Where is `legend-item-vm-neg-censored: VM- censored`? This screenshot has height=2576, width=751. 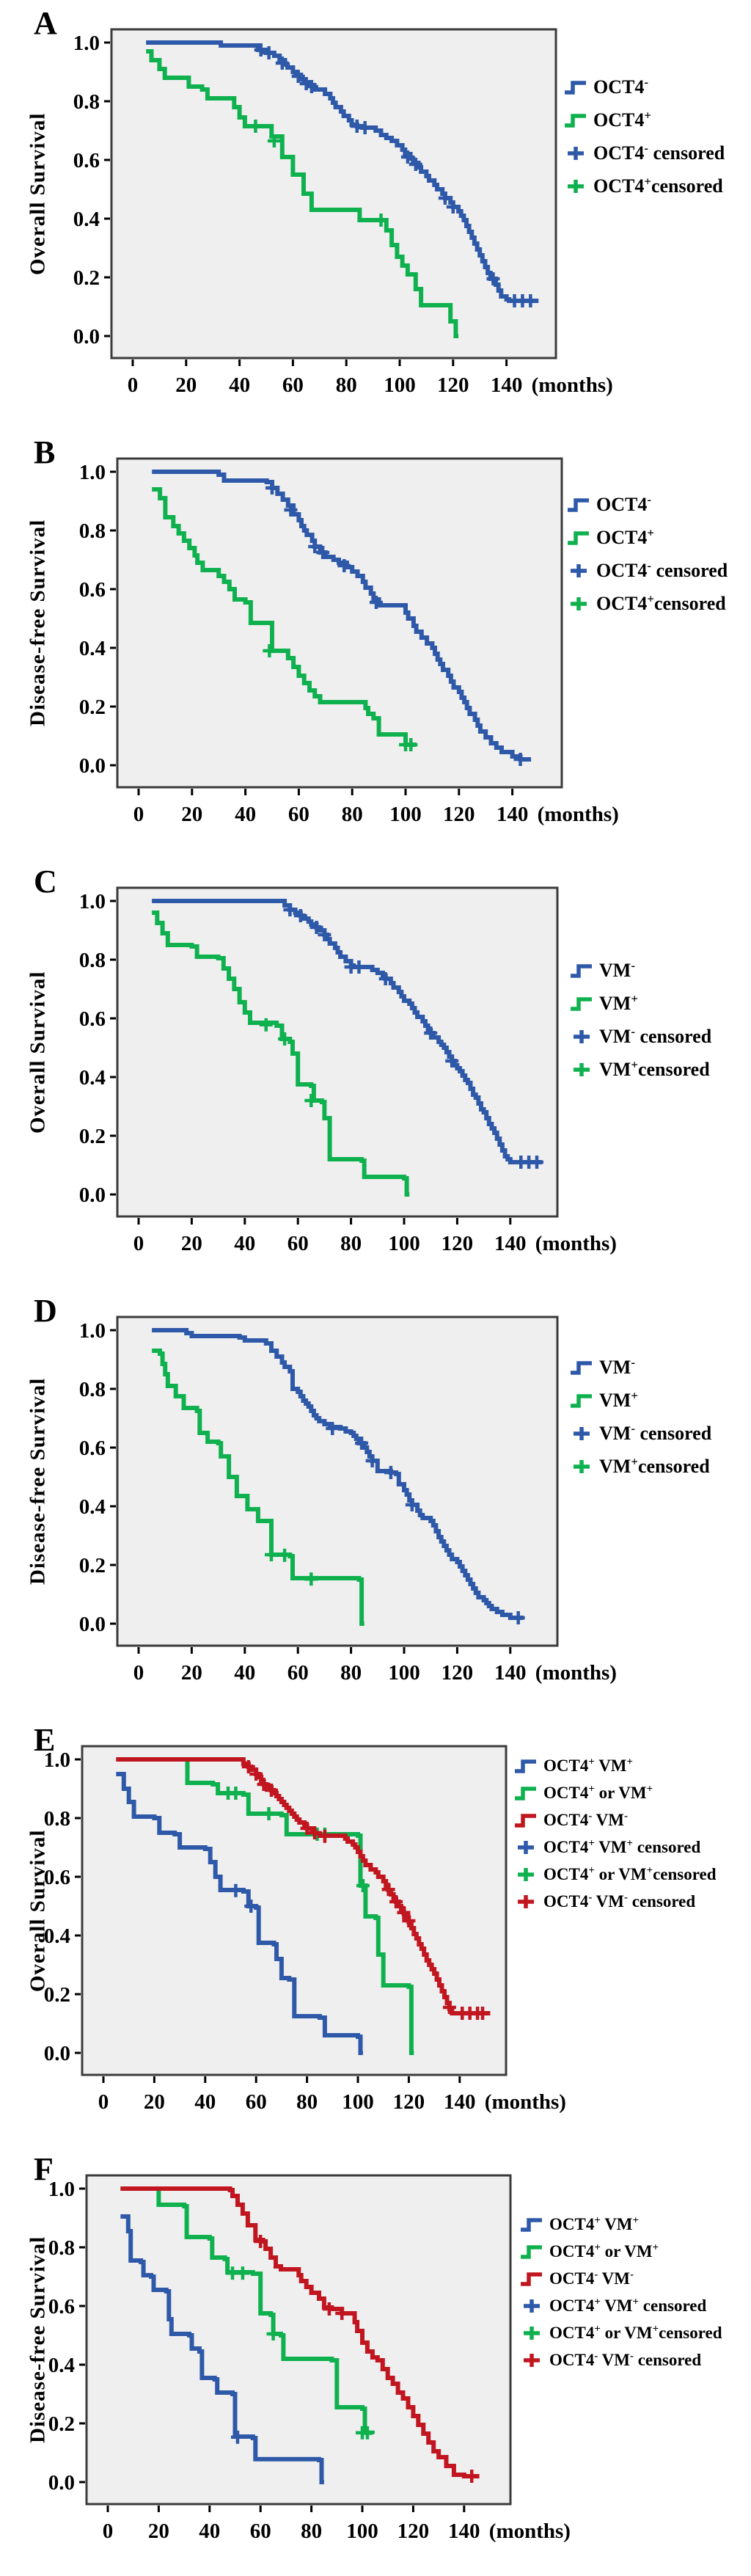 legend-item-vm-neg-censored: VM- censored is located at coordinates (640, 1434).